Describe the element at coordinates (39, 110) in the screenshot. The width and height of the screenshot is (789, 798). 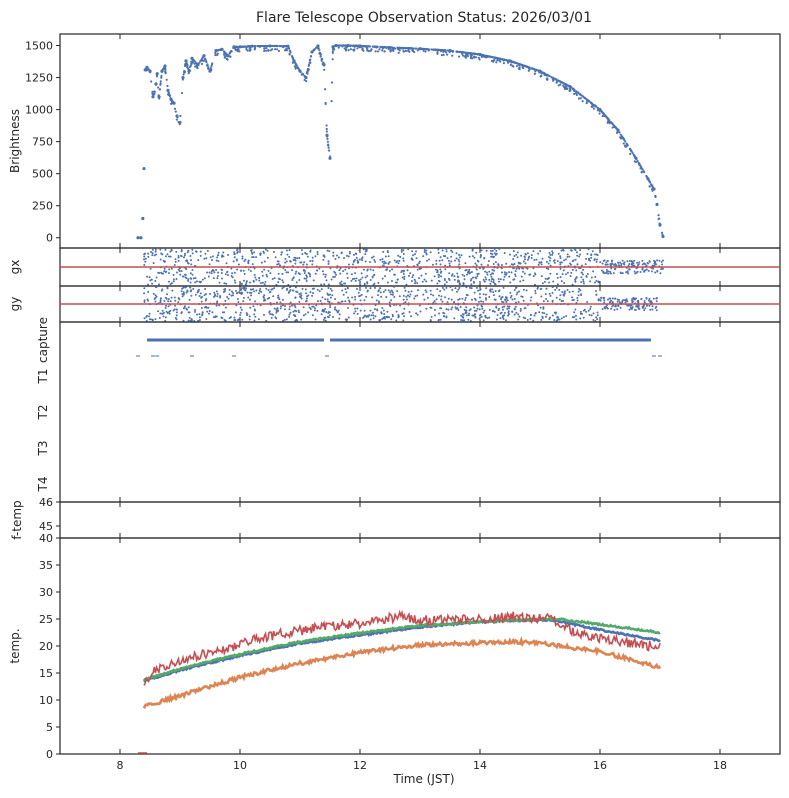
I see `y-tick-label-brightness: 1000` at that location.